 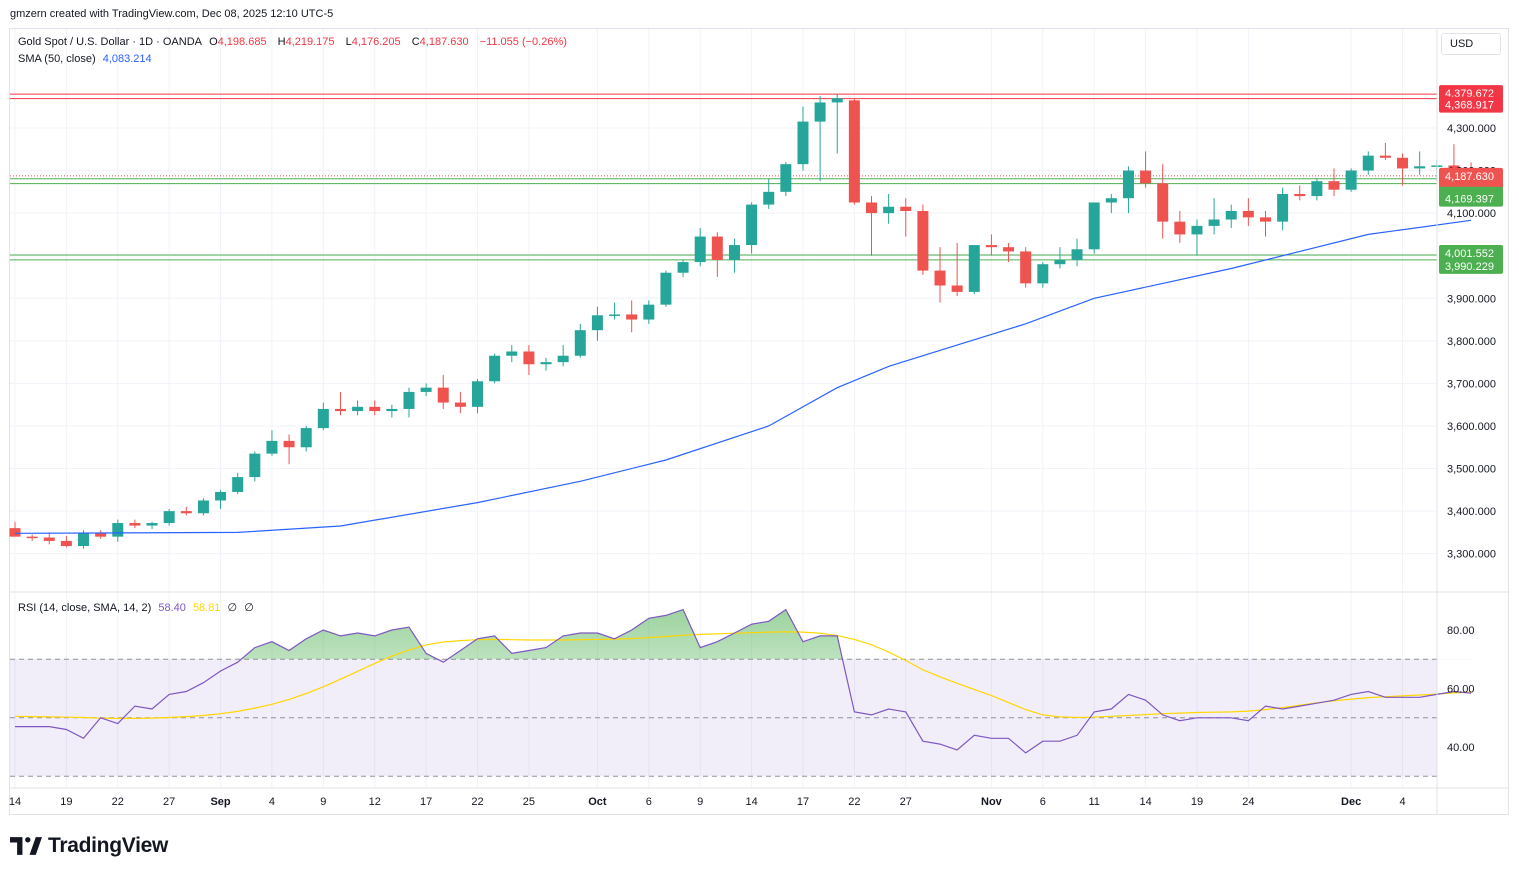 What do you see at coordinates (1469, 254) in the screenshot?
I see `level-tag-text: 4,001.552` at bounding box center [1469, 254].